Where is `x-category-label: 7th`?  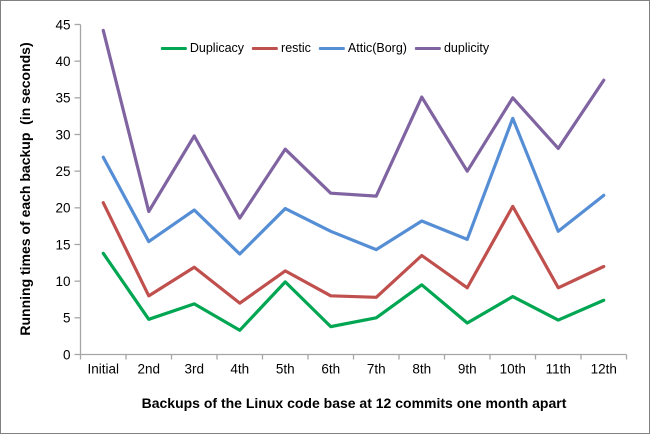
x-category-label: 7th is located at coordinates (376, 369).